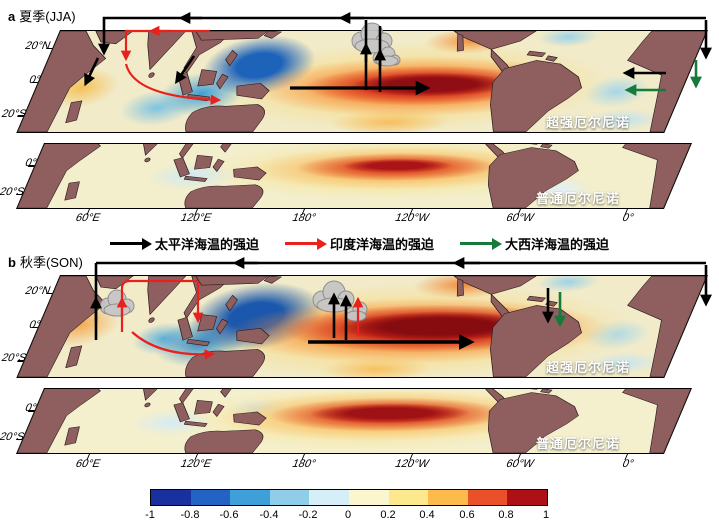 The image size is (719, 531). I want to click on map-b-super-tag: 超强厄尔尼诺, so click(588, 367).